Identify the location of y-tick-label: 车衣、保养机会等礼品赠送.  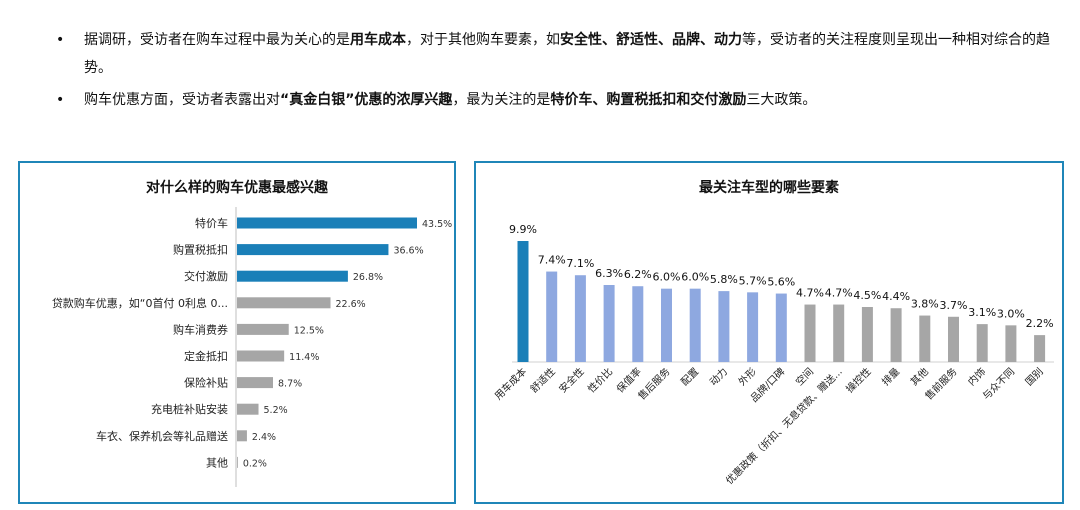
(162, 436).